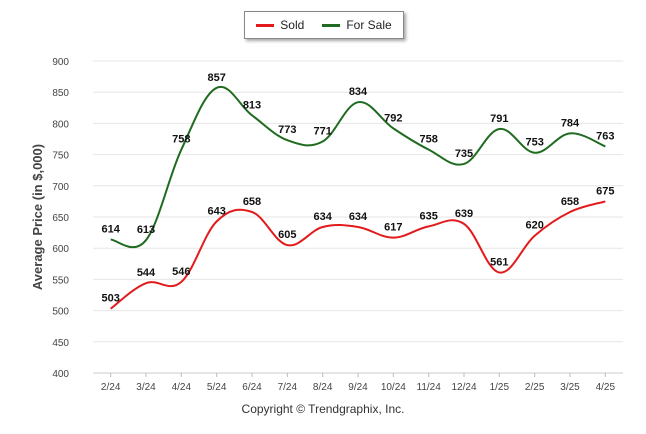  Describe the element at coordinates (60, 218) in the screenshot. I see `y-tick-label: 650` at that location.